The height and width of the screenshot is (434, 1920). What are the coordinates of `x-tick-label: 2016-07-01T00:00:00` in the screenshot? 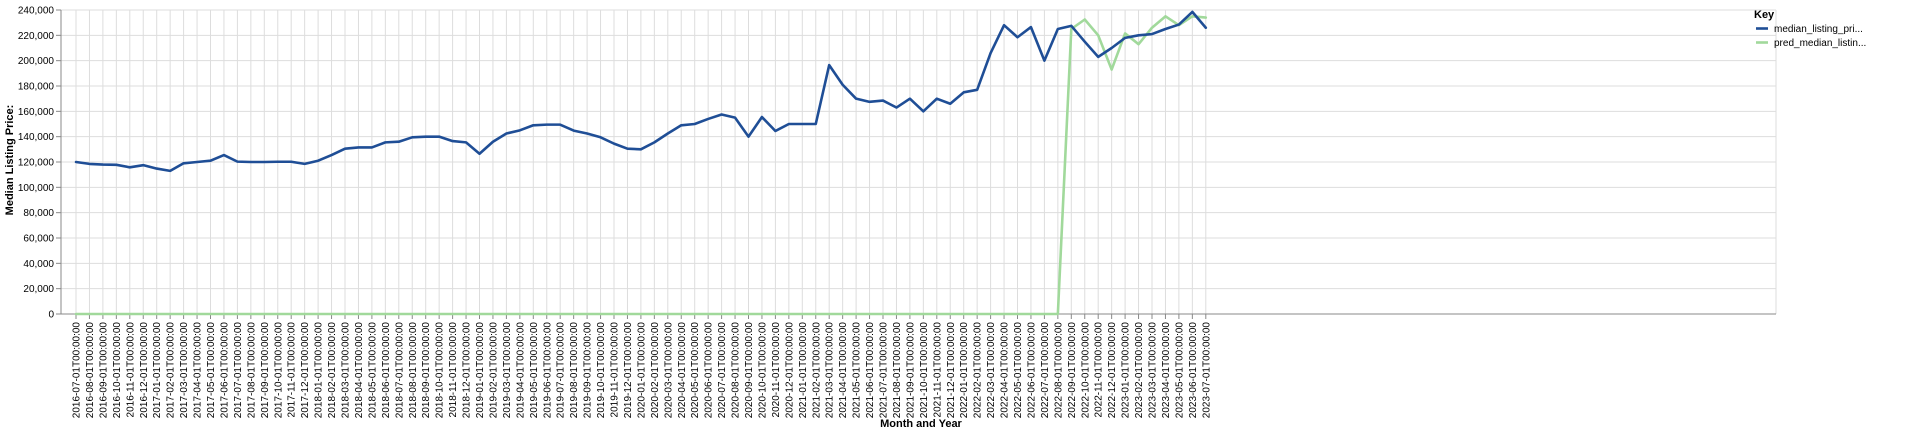 It's located at (77, 370).